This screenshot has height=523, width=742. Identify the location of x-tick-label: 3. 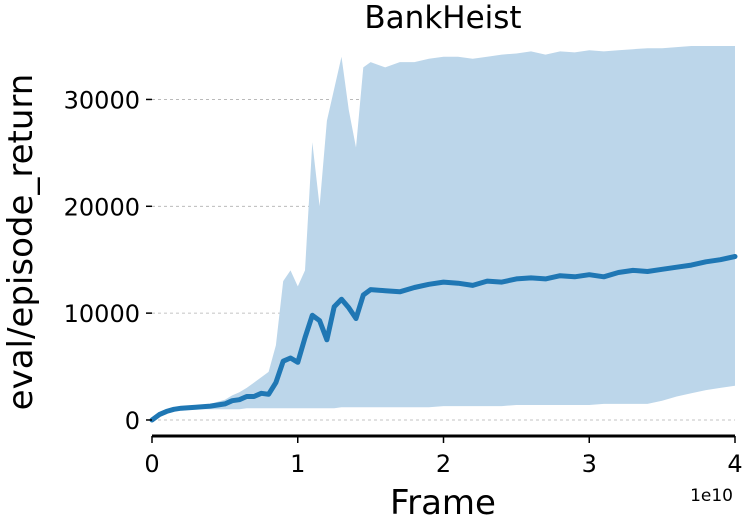
(589, 464).